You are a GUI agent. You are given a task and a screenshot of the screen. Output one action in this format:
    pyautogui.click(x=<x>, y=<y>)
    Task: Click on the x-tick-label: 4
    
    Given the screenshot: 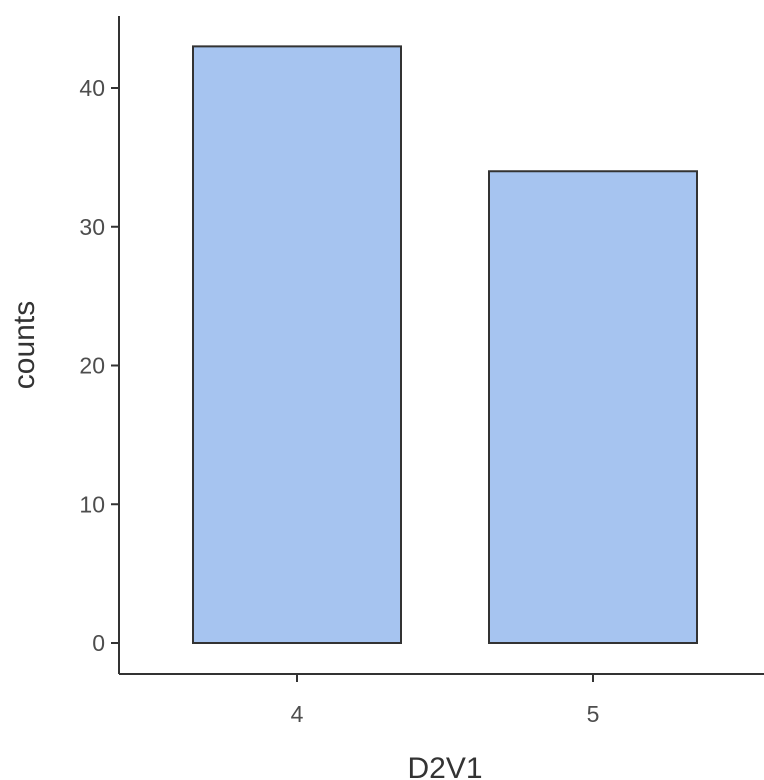 What is the action you would take?
    pyautogui.click(x=297, y=714)
    